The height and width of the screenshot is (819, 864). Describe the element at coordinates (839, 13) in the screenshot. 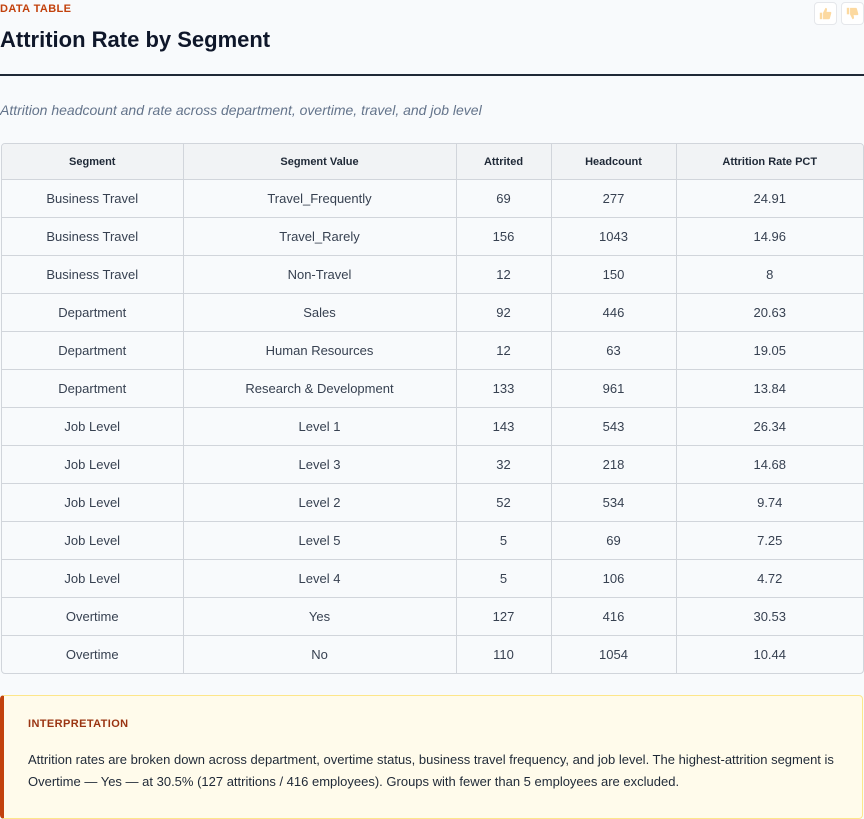

I see `feedback-buttons` at that location.